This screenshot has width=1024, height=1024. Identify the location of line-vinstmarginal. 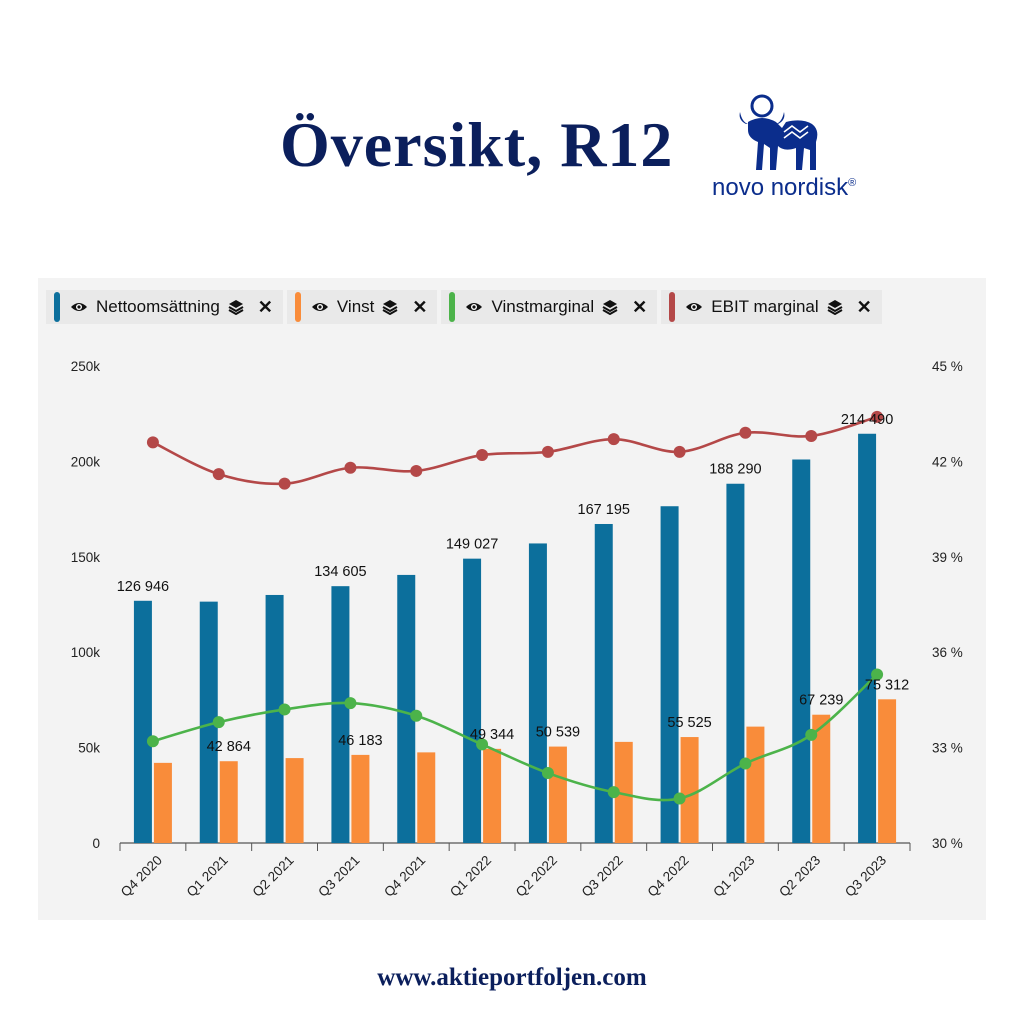
(515, 737).